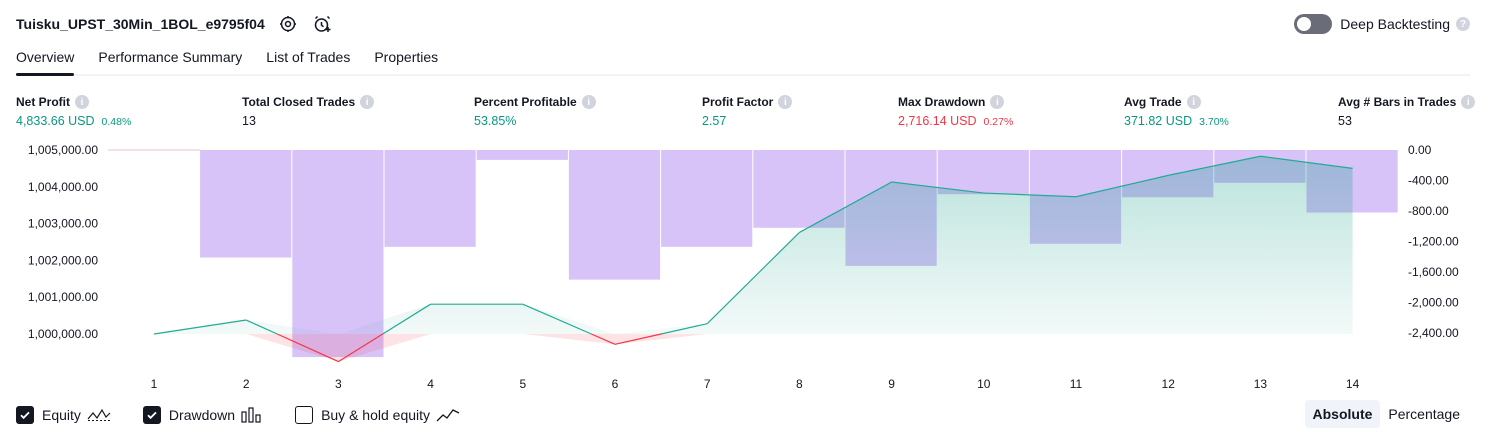 The width and height of the screenshot is (1486, 438). I want to click on settings-gear-icon, so click(288, 24).